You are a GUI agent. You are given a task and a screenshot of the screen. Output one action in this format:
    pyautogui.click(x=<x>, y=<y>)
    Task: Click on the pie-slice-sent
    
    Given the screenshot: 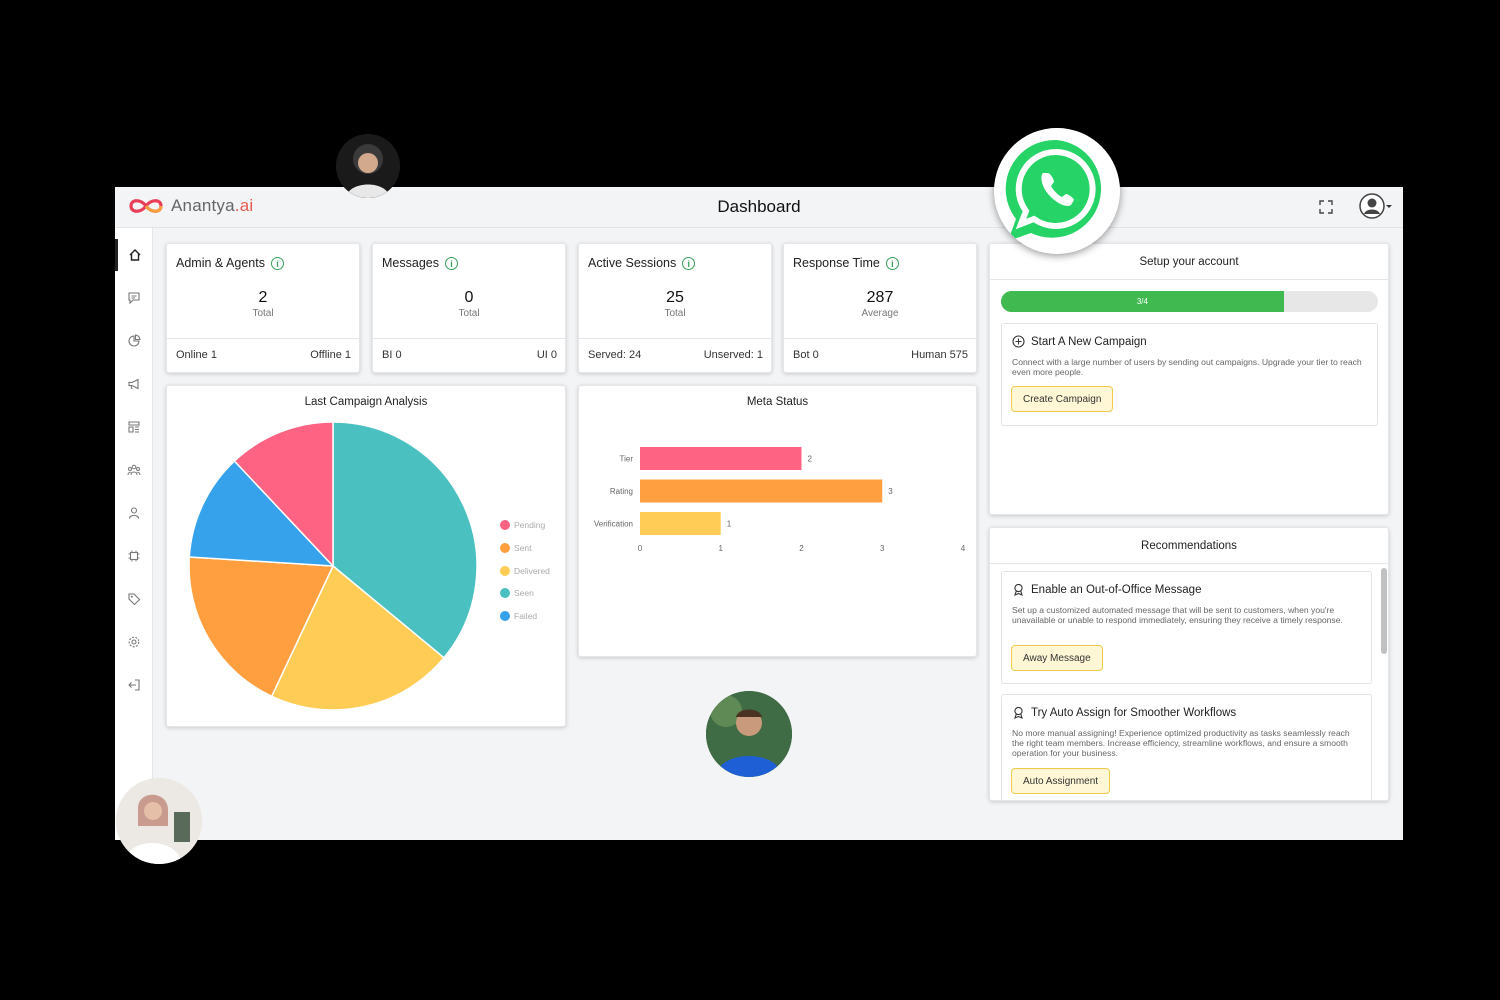 What is the action you would take?
    pyautogui.click(x=261, y=627)
    